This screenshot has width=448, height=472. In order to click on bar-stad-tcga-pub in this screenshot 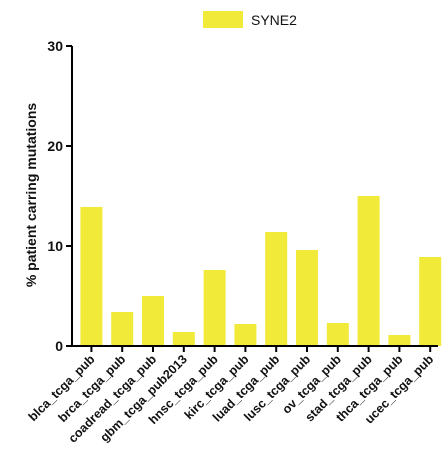, I will do `click(368, 271)`.